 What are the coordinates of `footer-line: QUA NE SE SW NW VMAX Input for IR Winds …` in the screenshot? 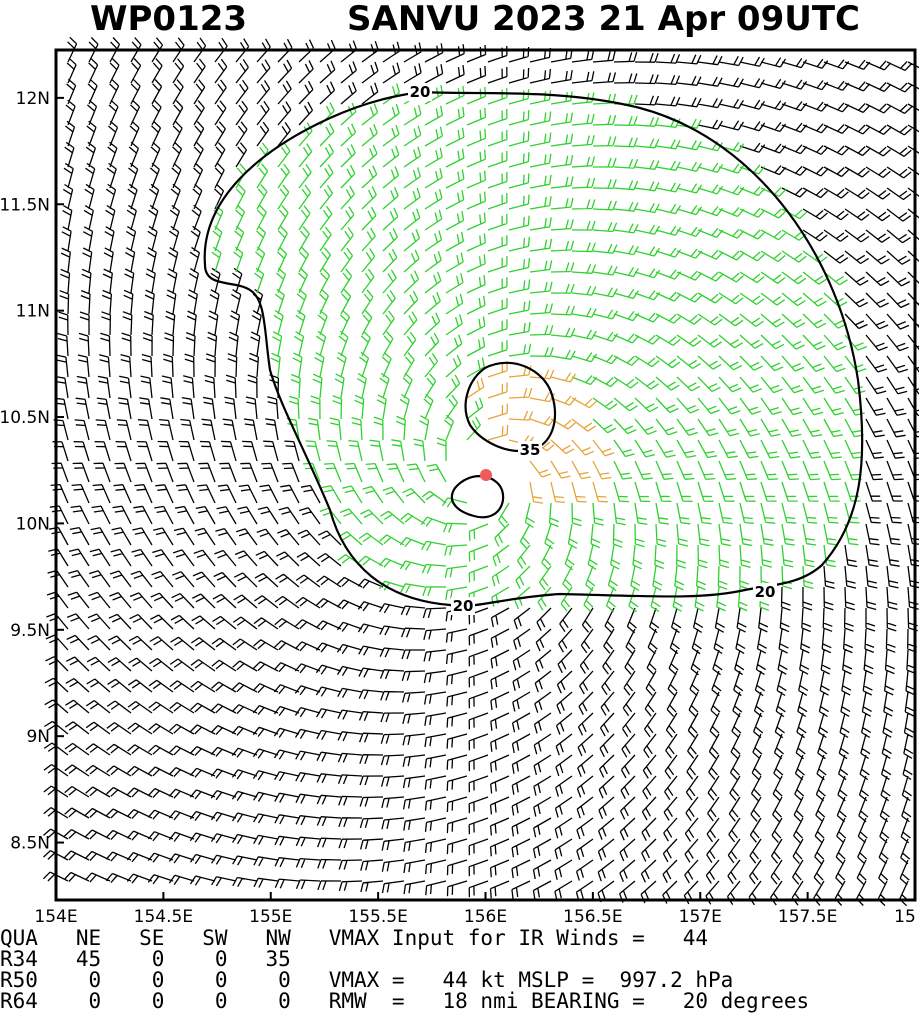 It's located at (354, 938).